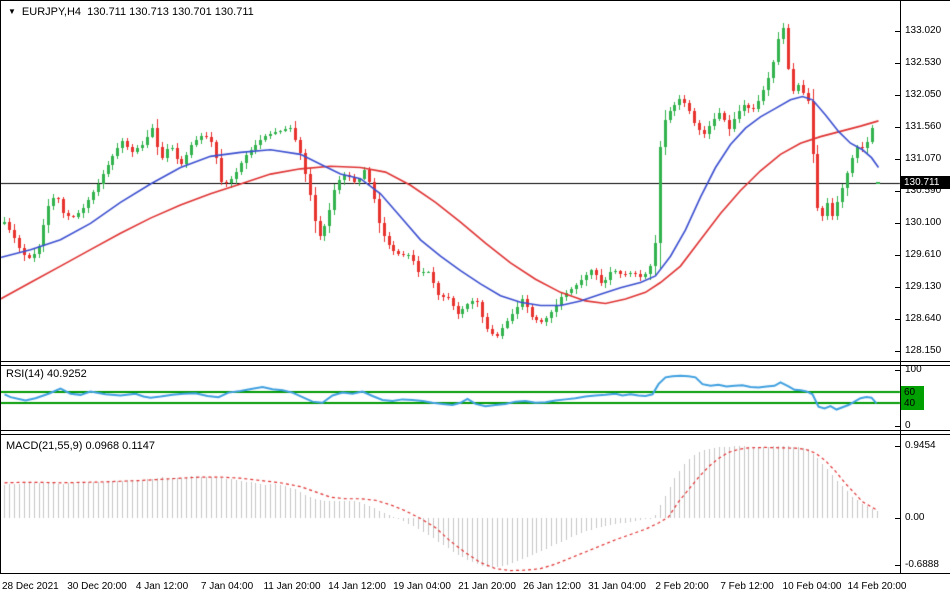  Describe the element at coordinates (747, 586) in the screenshot. I see `time-tick-label: 7 Feb 12:00` at that location.